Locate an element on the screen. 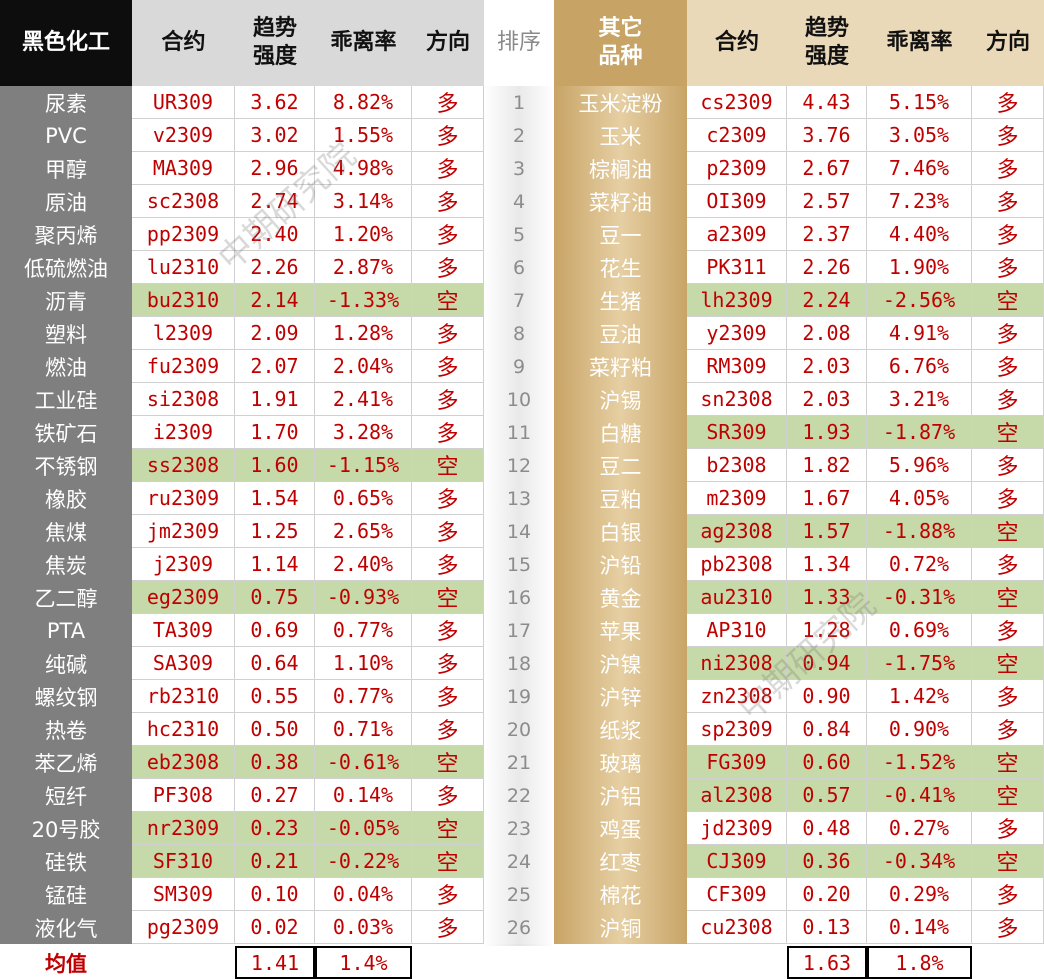  left-trend-cell: 2.96 is located at coordinates (275, 168).